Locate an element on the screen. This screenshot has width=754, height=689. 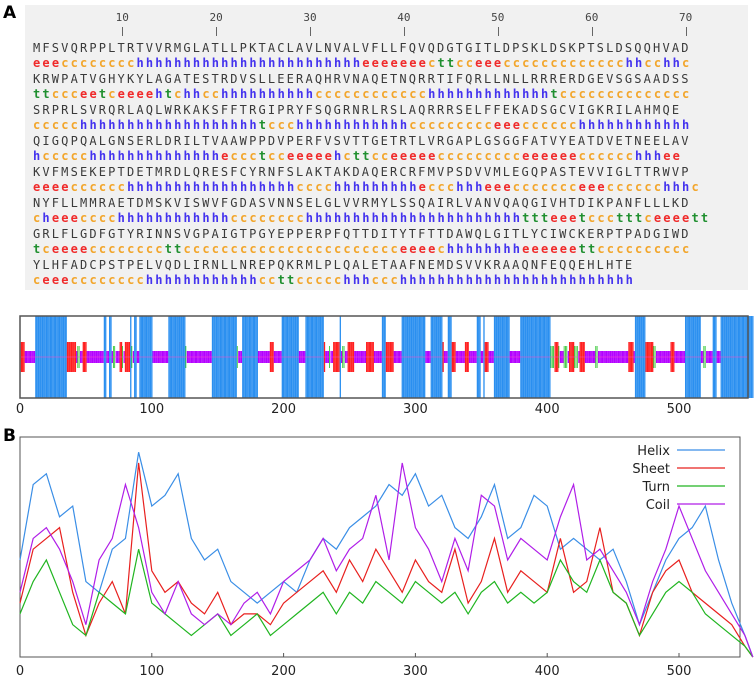
panel-a-label: A is located at coordinates (10, 13).